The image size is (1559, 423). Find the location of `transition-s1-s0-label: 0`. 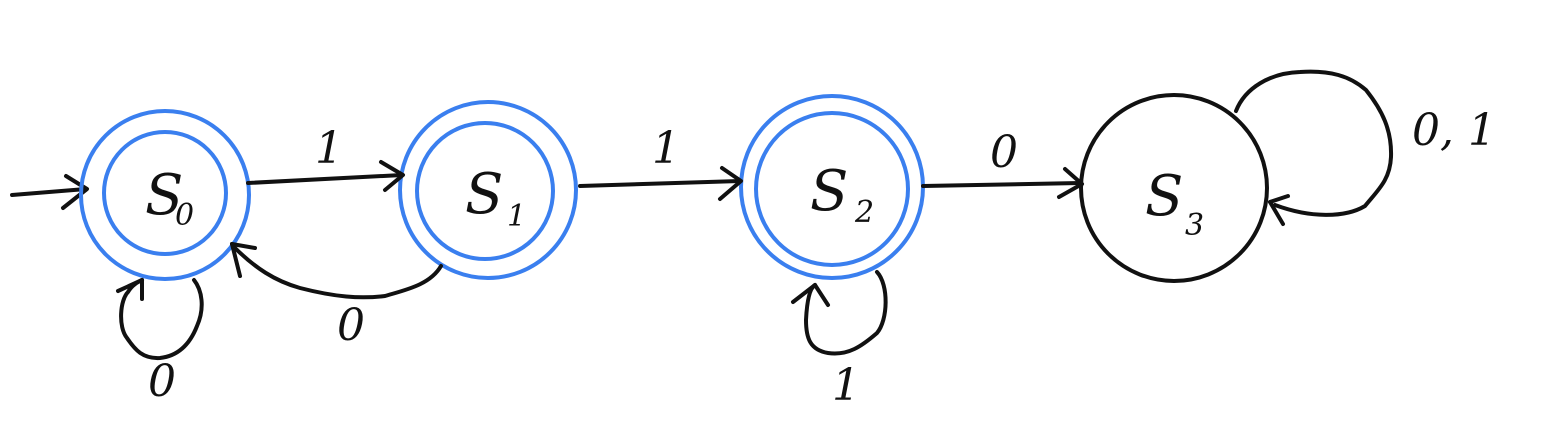

transition-s1-s0-label: 0 is located at coordinates (351, 325).